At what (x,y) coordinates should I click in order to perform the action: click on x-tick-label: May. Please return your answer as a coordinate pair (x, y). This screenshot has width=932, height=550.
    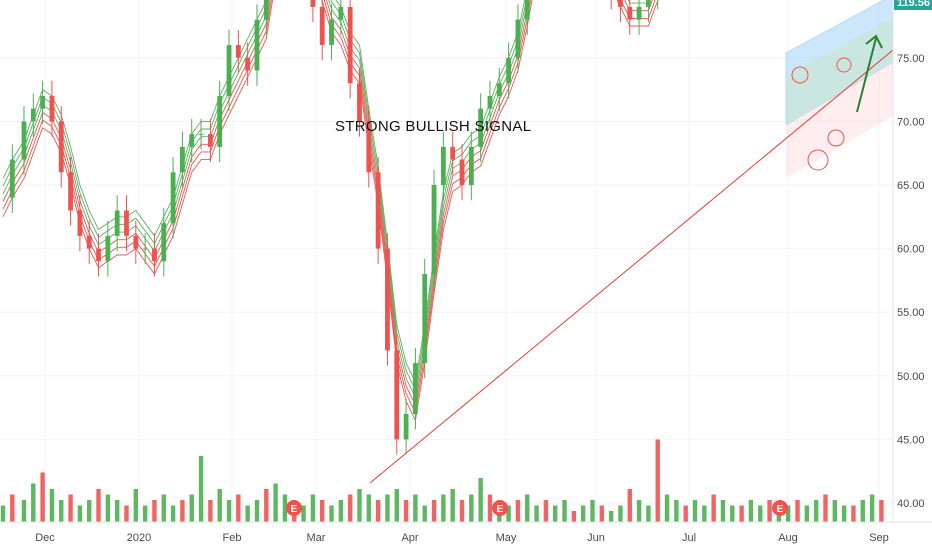
    Looking at the image, I should click on (506, 538).